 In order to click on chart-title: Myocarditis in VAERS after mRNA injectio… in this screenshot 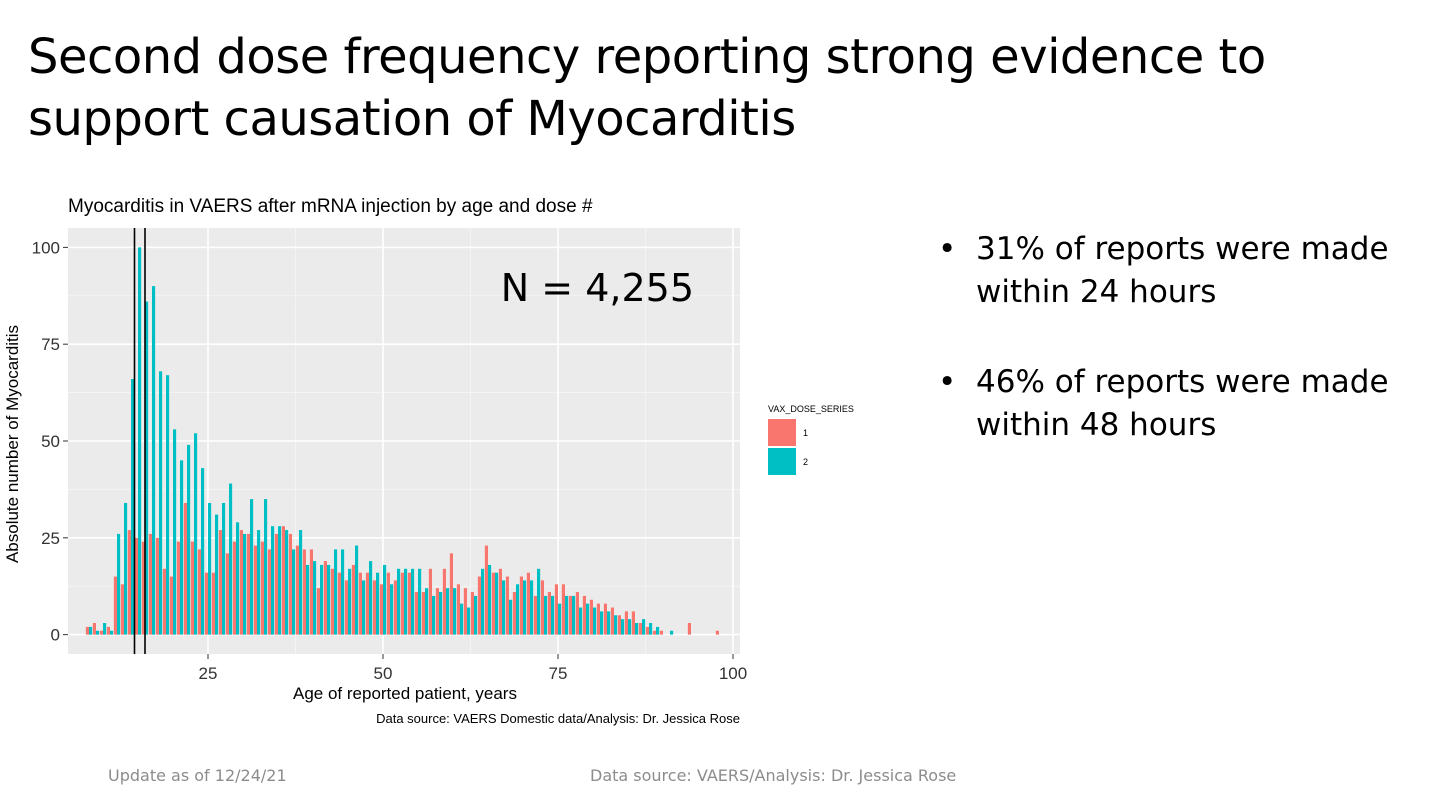, I will do `click(330, 206)`.